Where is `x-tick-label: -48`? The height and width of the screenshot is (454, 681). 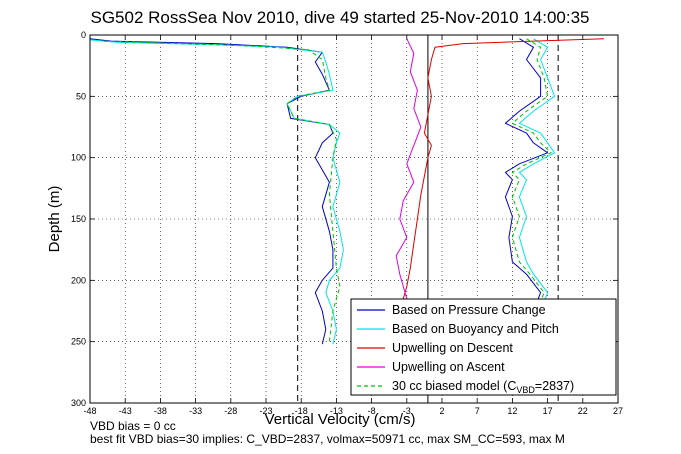 x-tick-label: -48 is located at coordinates (89, 411).